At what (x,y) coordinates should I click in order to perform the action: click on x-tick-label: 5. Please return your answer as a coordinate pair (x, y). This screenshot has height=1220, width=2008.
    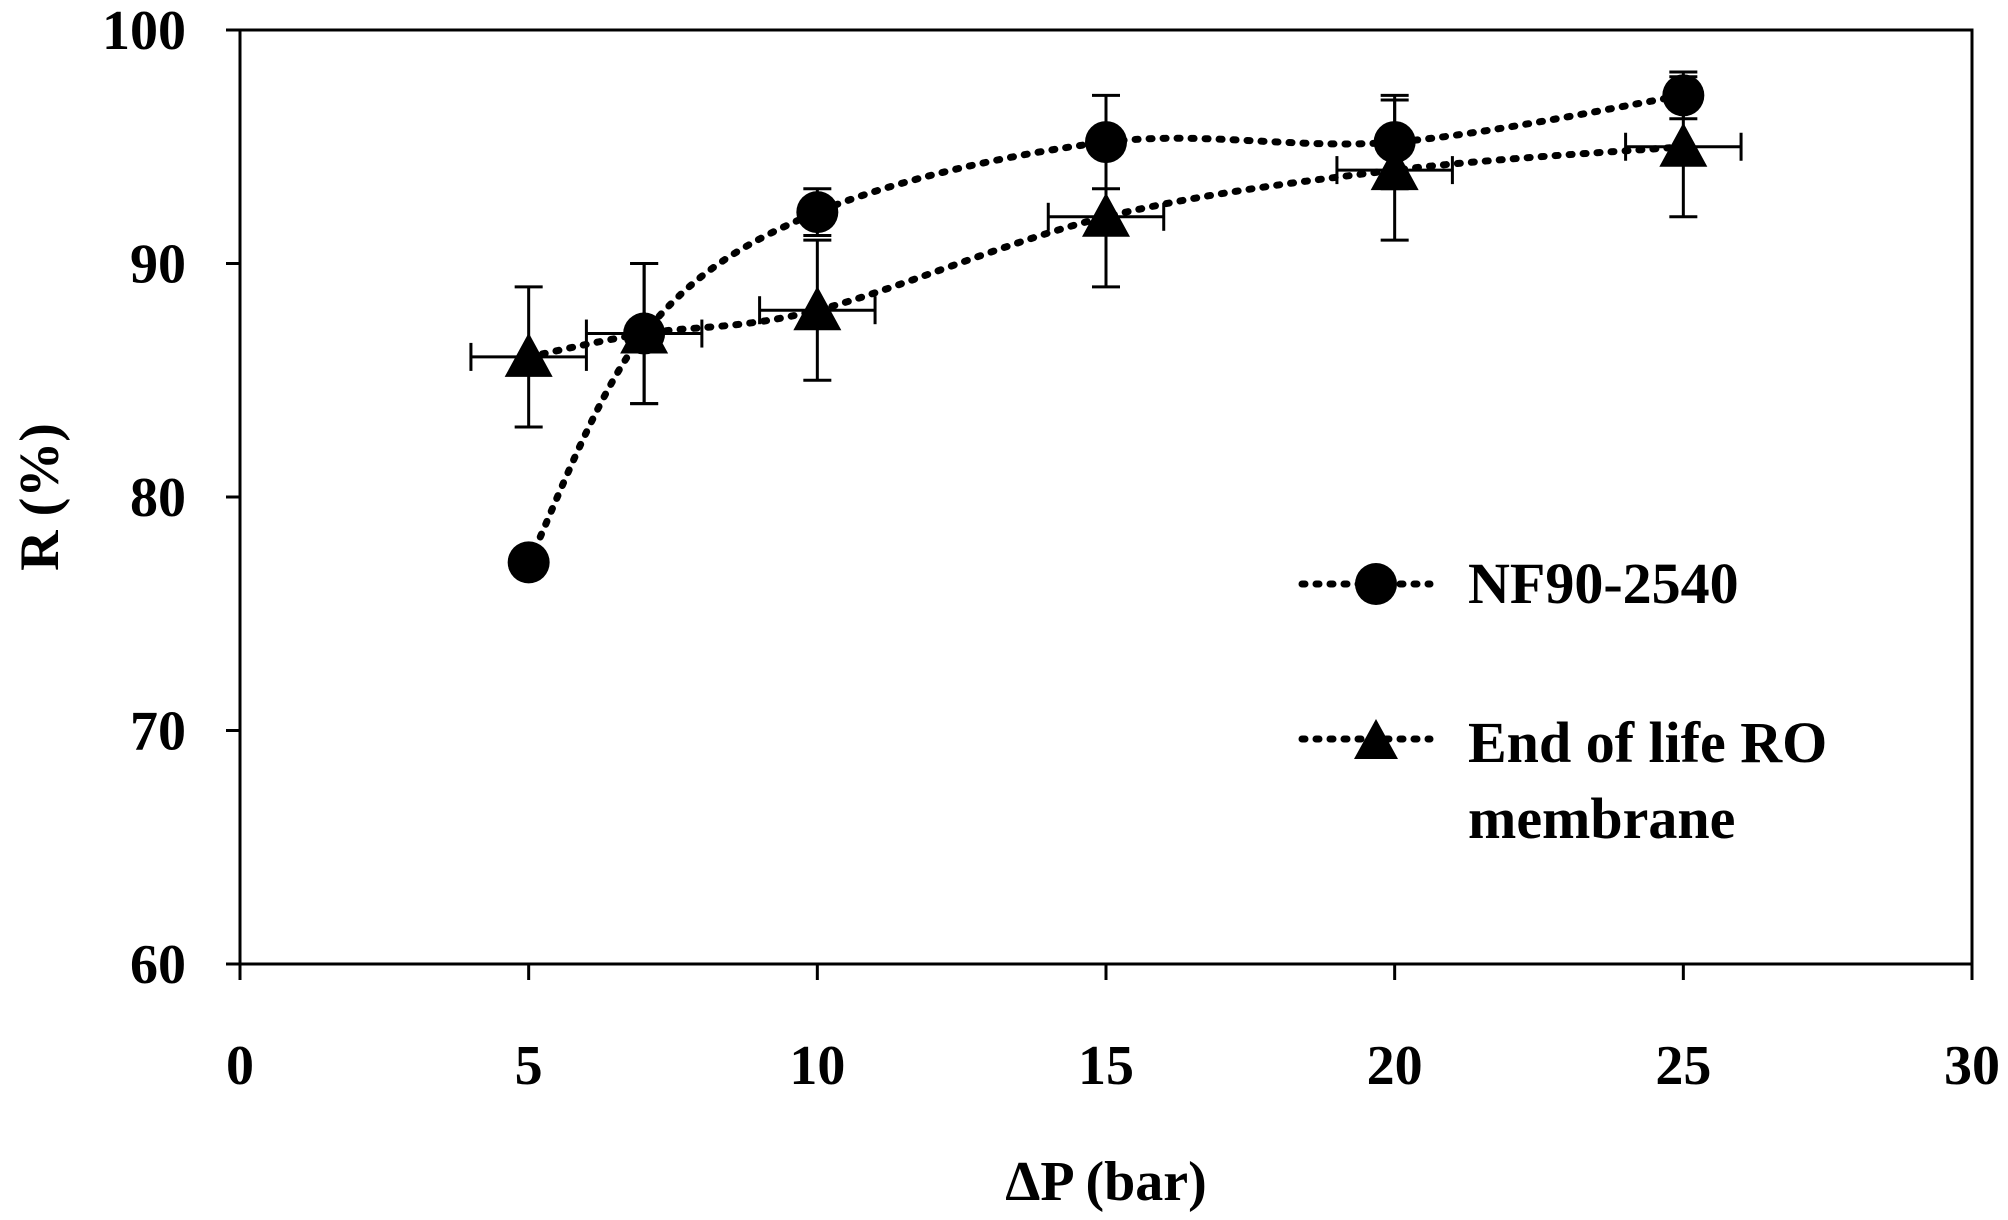
    Looking at the image, I should click on (529, 1066).